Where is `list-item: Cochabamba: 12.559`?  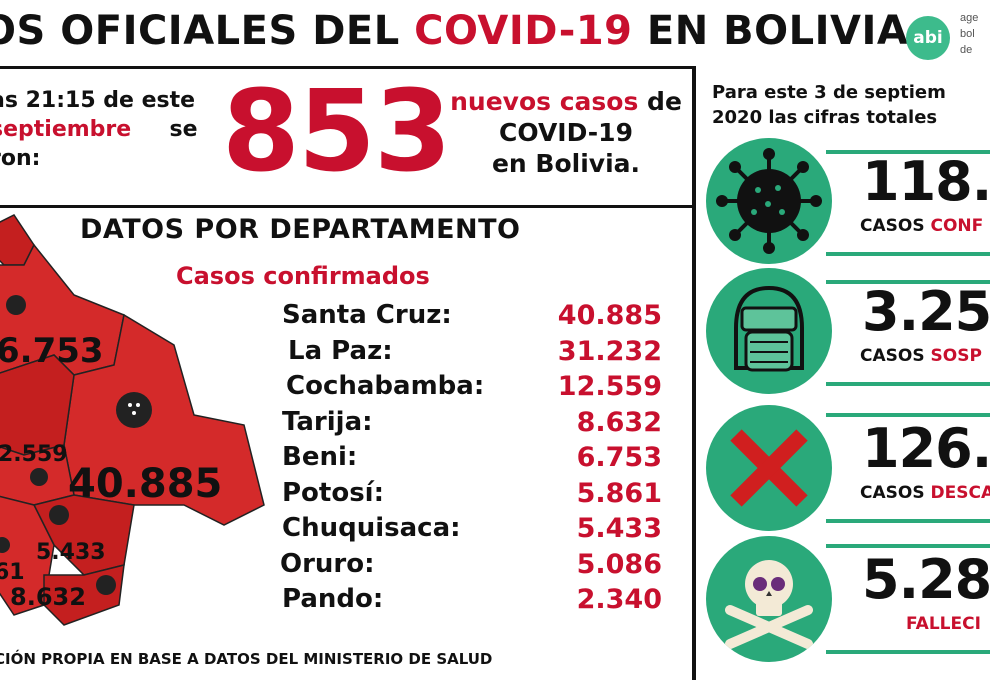 list-item: Cochabamba: 12.559 is located at coordinates (472, 389).